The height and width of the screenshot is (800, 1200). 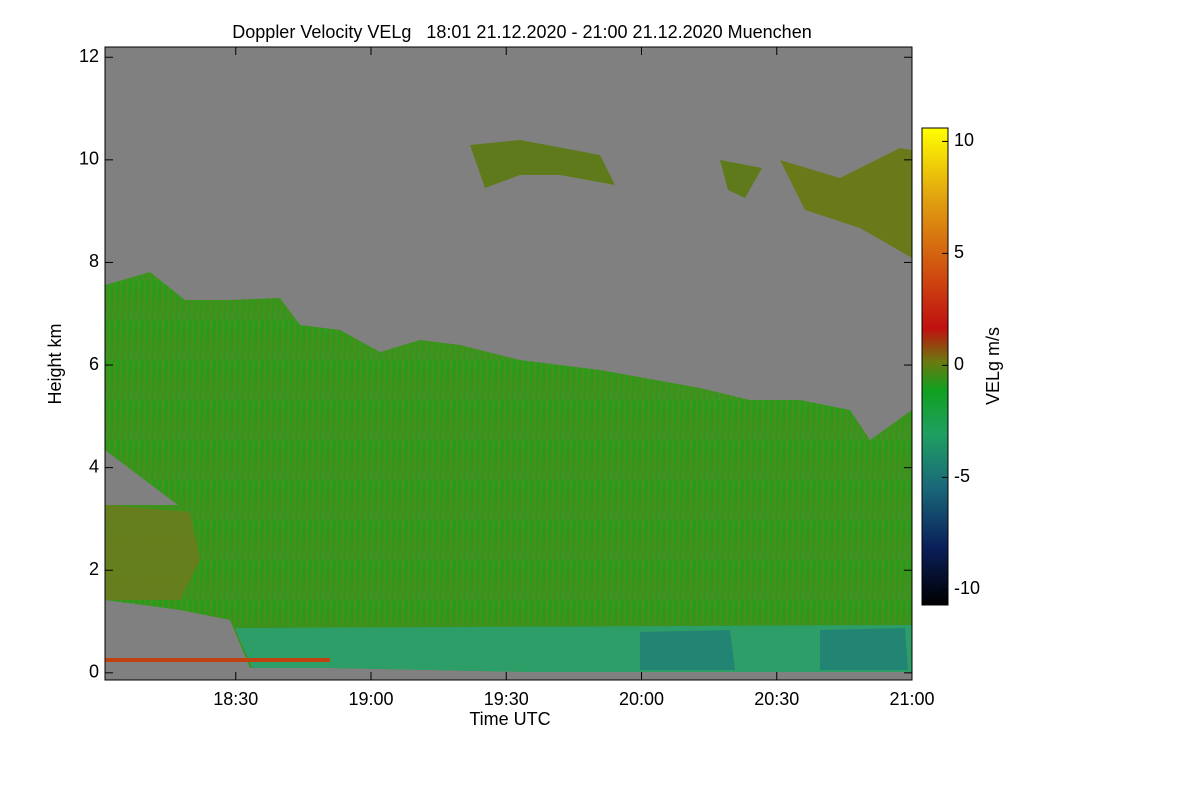 What do you see at coordinates (141, 477) in the screenshot?
I see `gap` at bounding box center [141, 477].